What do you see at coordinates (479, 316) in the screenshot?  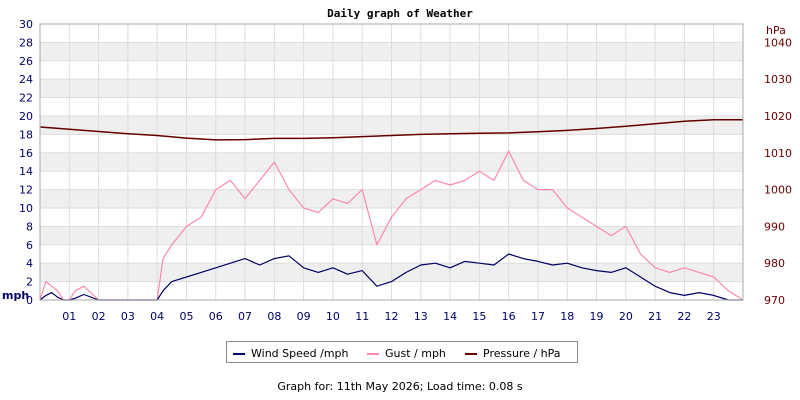 I see `x-axis-tick-label: 15` at bounding box center [479, 316].